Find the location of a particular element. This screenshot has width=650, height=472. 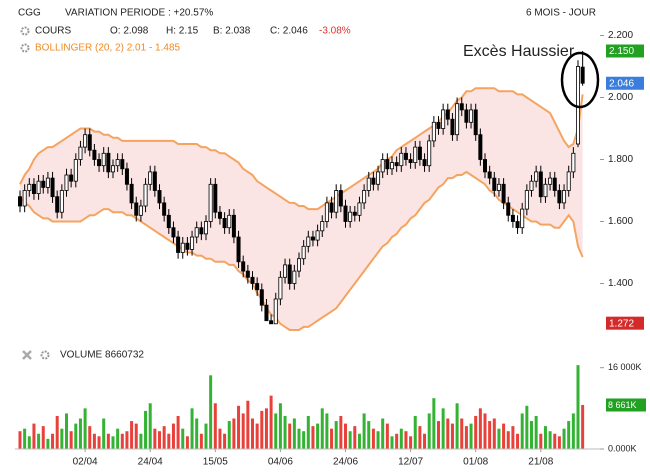

x-tick-label: 24/06 is located at coordinates (345, 462).